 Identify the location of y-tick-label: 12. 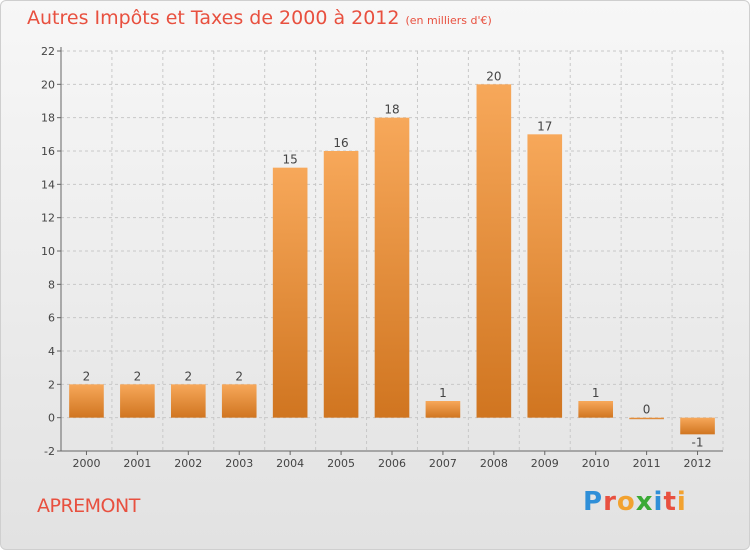
(48, 218).